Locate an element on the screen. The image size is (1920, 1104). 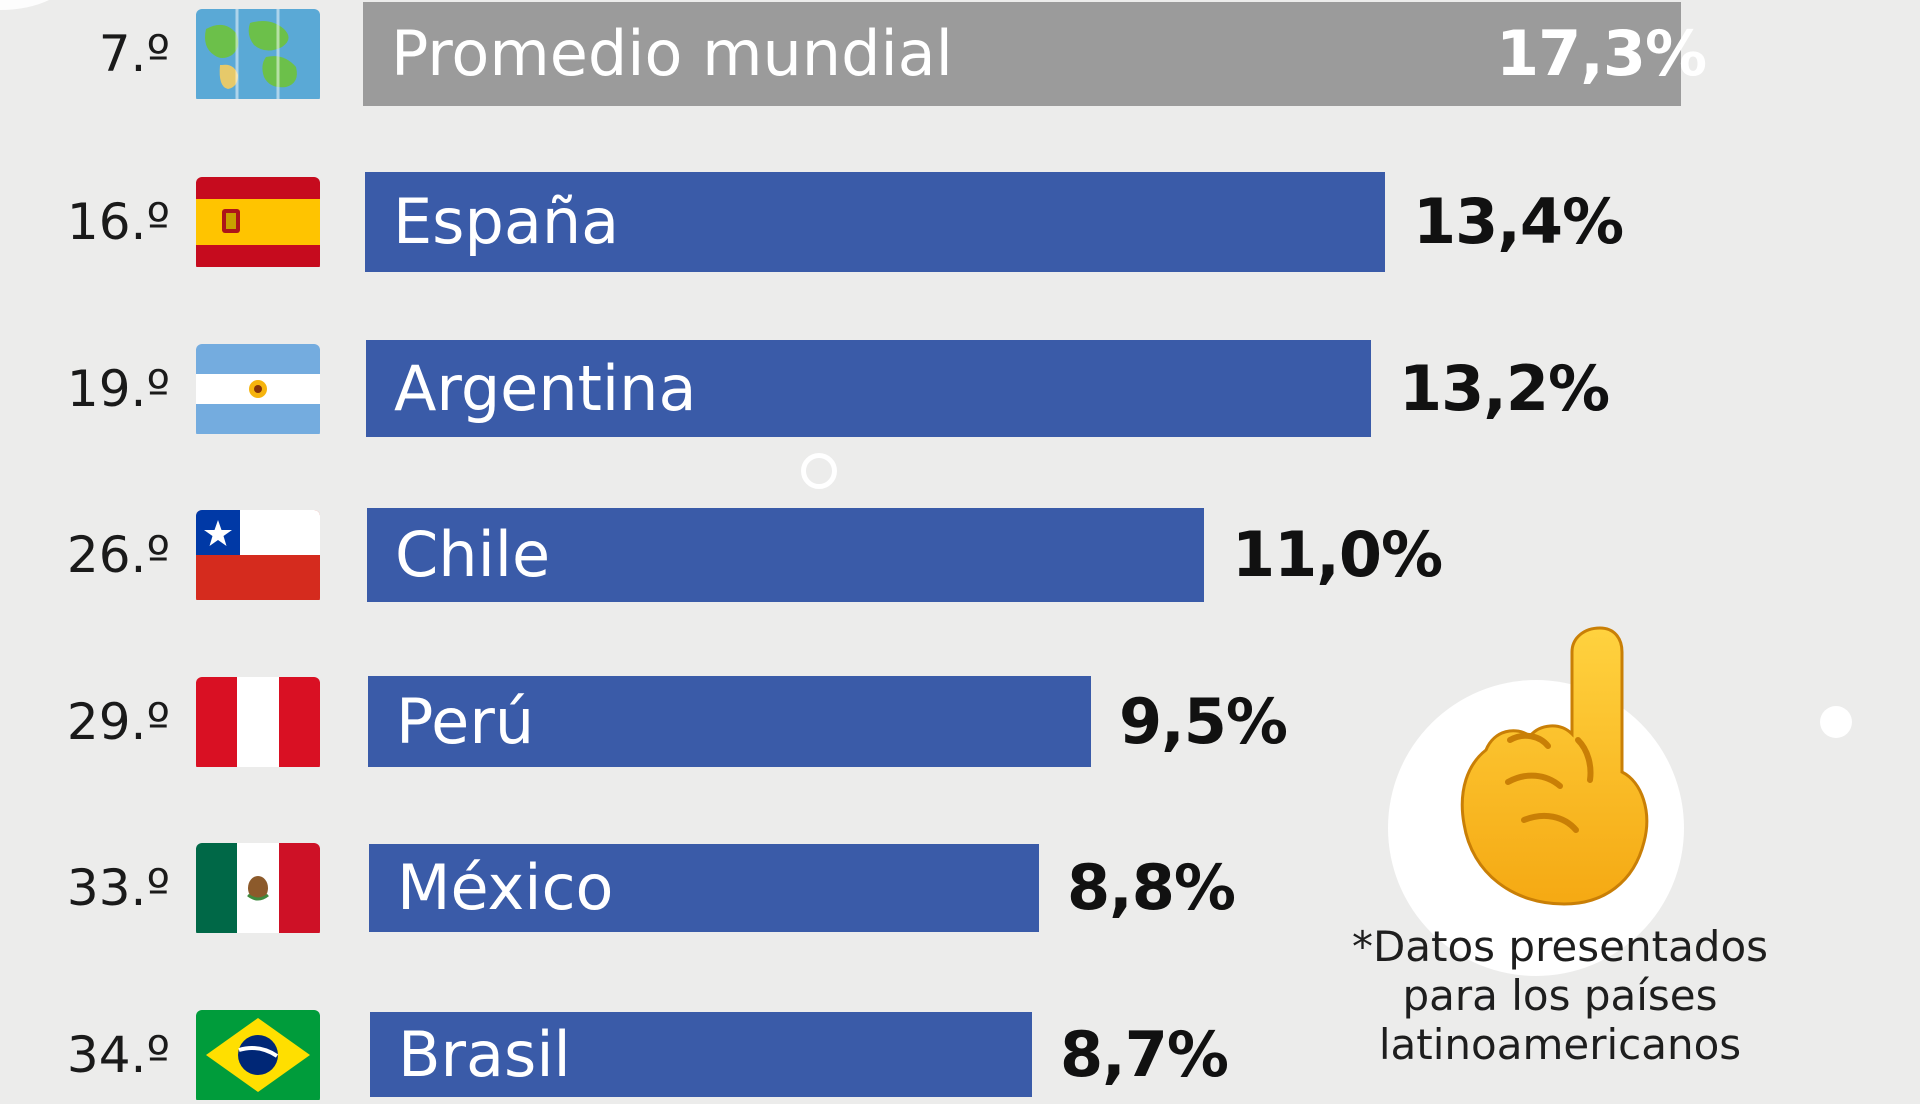
spain-flag-icon is located at coordinates (258, 224).